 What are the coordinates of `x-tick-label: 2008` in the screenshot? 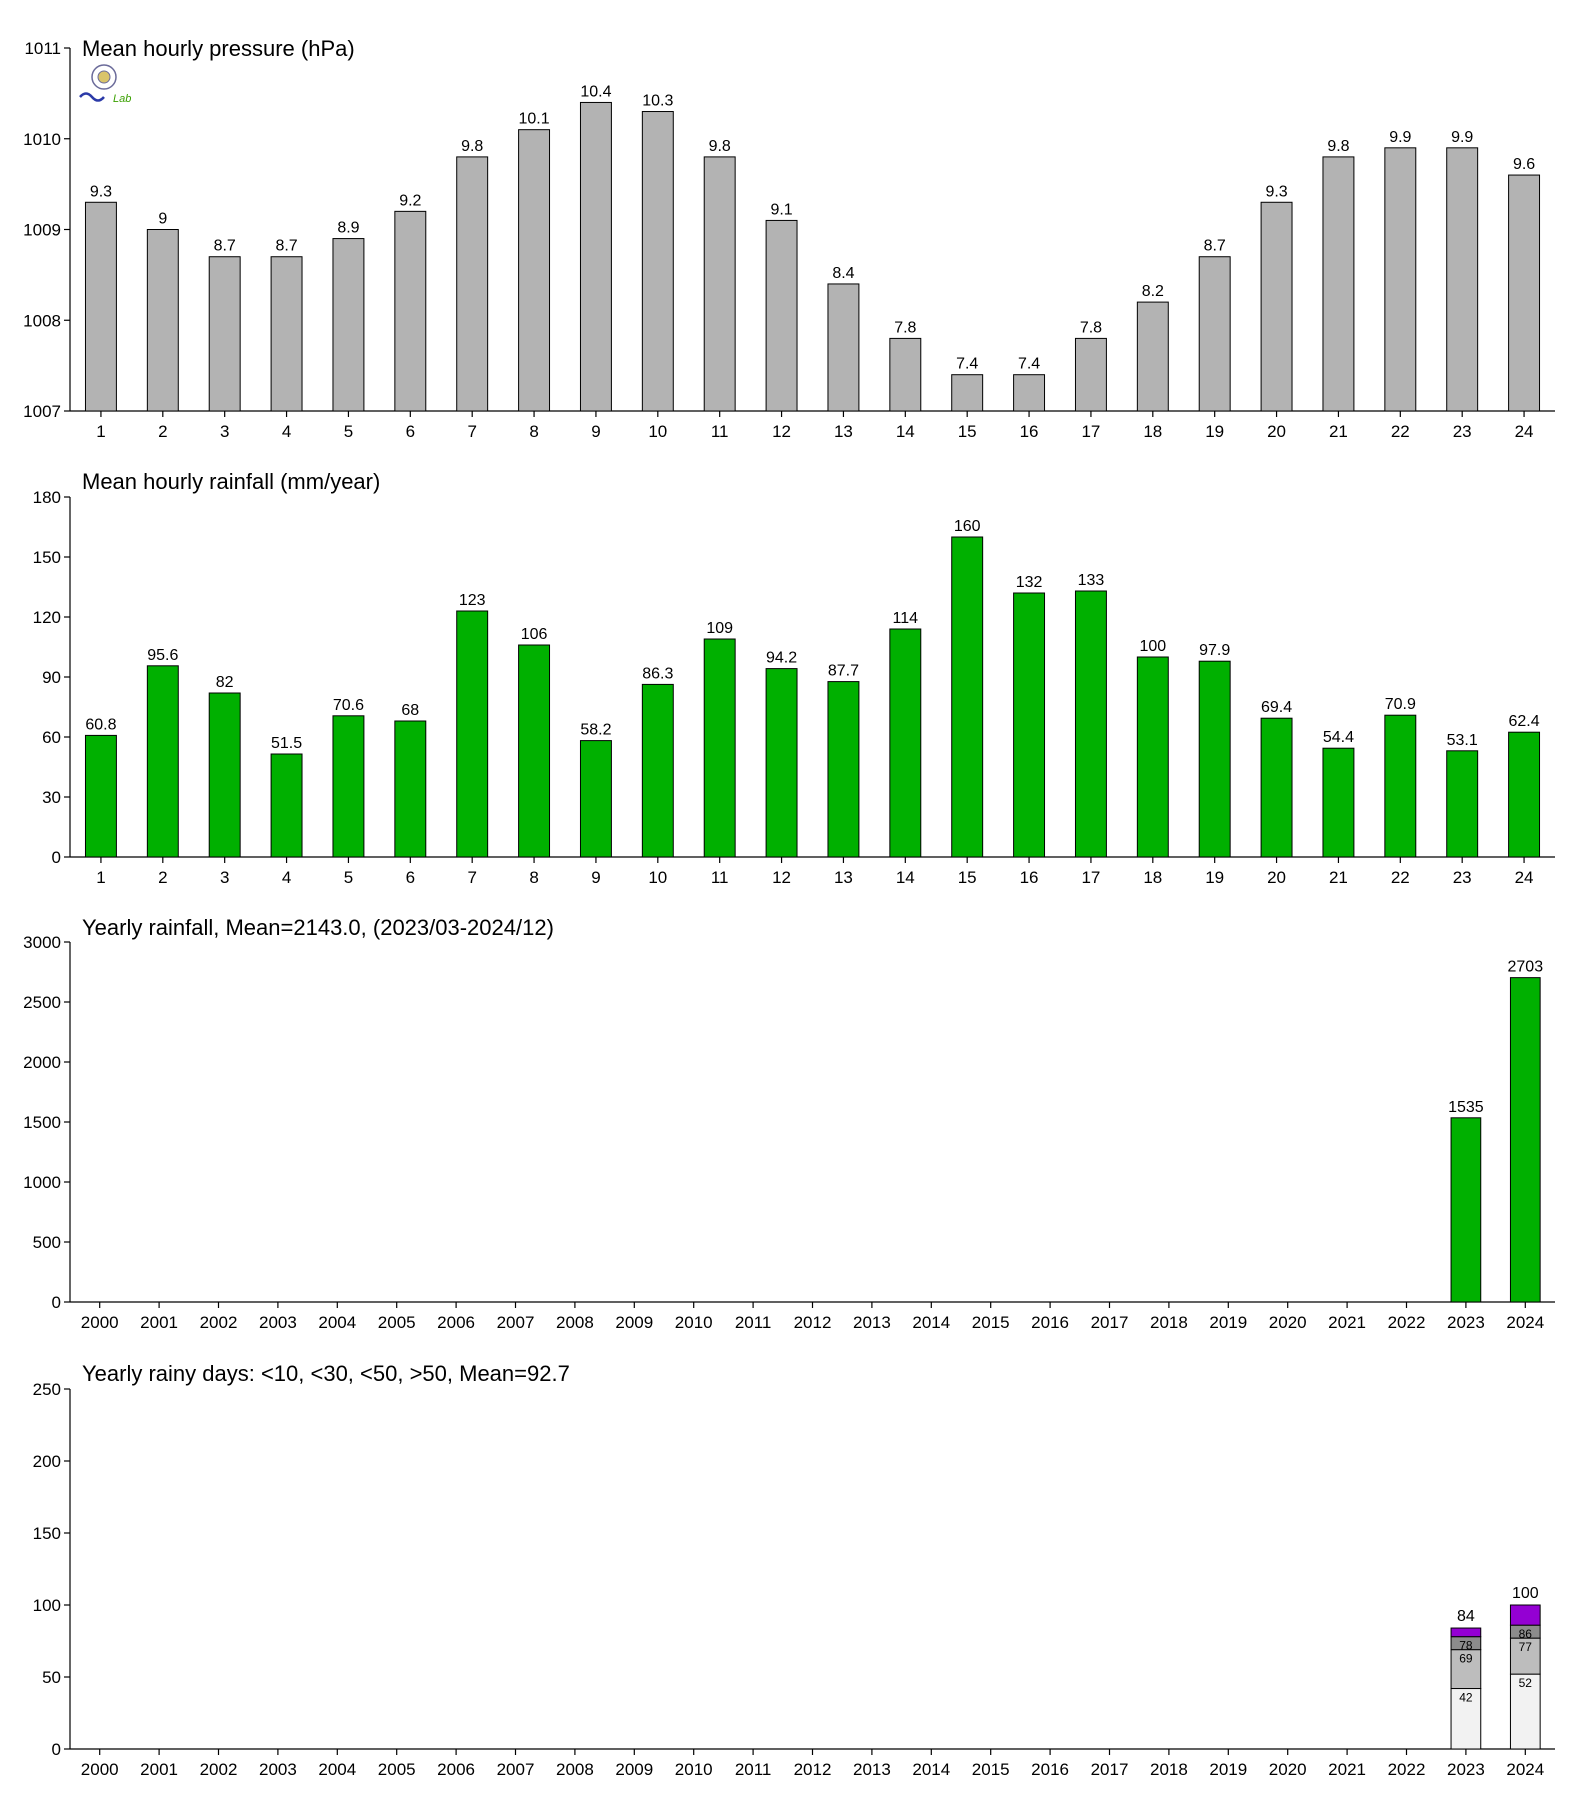 It's located at (575, 1322).